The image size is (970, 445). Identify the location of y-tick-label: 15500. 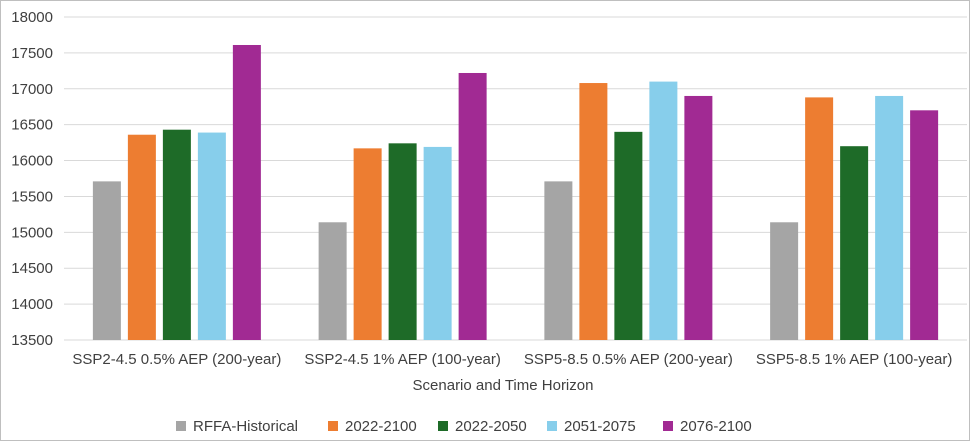
(32, 196).